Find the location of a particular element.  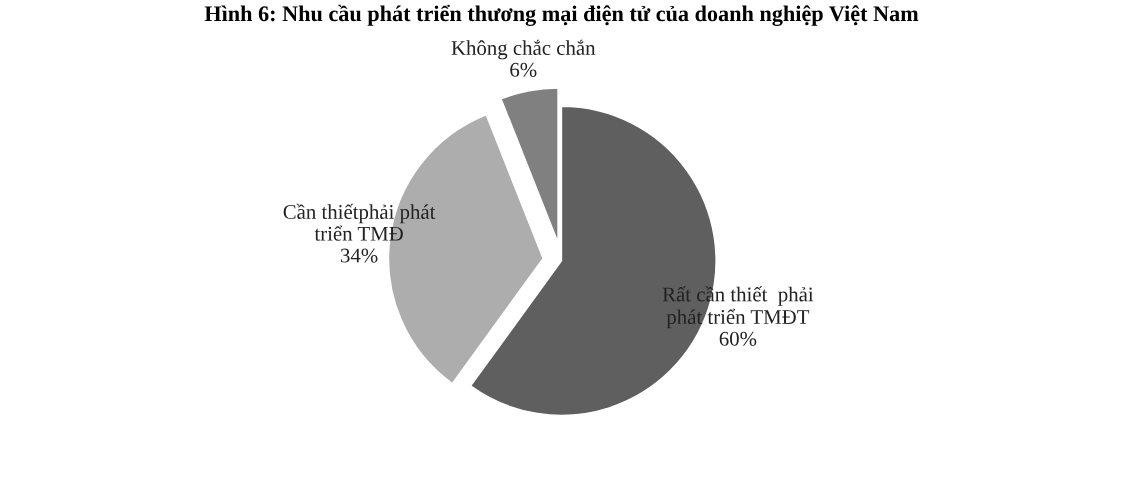

chart-title: Hình 6: Nhu cầu phát triển thương mại điện tử của doanh nghiệp Việt Nam is located at coordinates (561, 15).